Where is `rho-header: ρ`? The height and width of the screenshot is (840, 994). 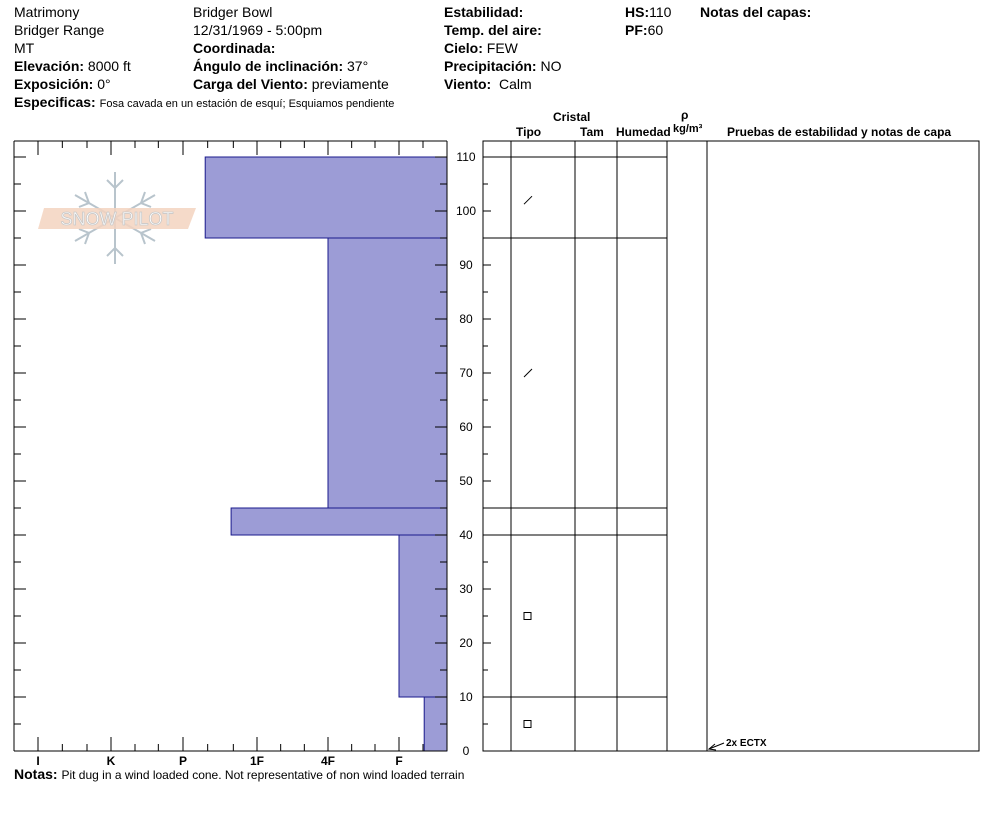
rho-header: ρ is located at coordinates (685, 115).